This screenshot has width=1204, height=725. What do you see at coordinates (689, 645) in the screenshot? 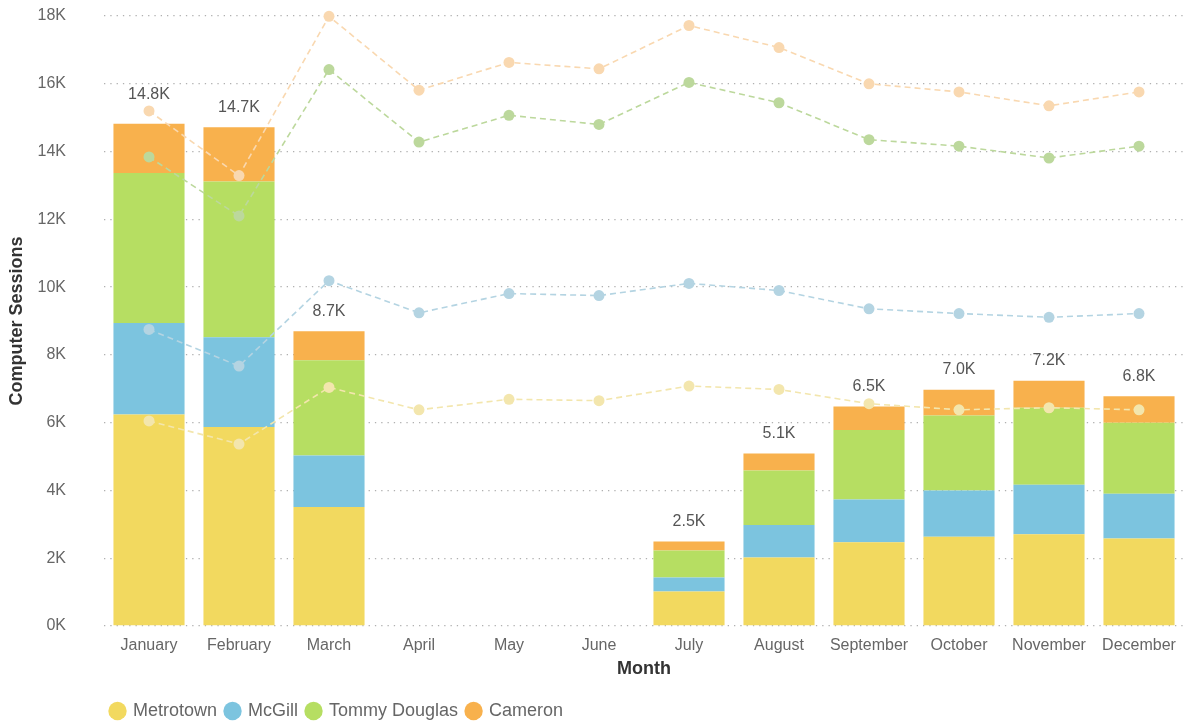
I see `x-tick-label: July` at bounding box center [689, 645].